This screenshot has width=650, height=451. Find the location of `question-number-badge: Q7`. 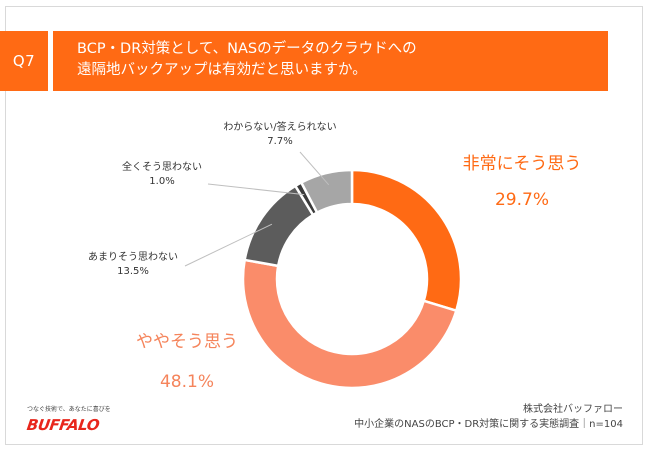

question-number-badge: Q7 is located at coordinates (24, 61).